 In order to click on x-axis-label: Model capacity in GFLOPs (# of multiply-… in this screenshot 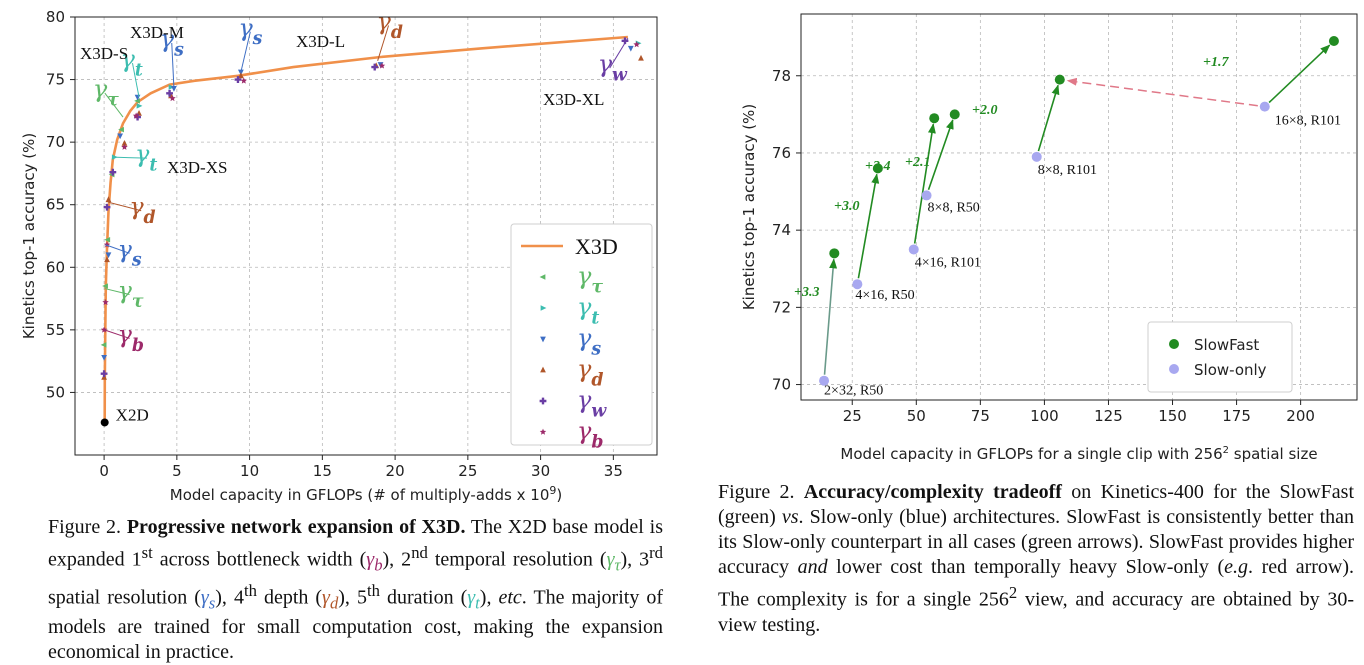, I will do `click(366, 494)`.